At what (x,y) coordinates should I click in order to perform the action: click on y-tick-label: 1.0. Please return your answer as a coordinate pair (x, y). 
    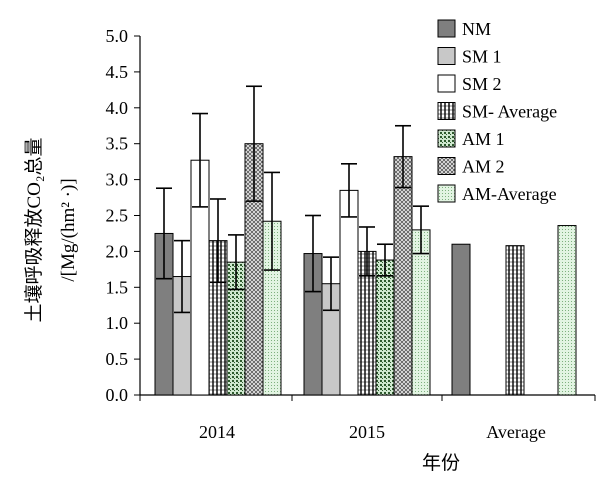
    Looking at the image, I should click on (117, 323).